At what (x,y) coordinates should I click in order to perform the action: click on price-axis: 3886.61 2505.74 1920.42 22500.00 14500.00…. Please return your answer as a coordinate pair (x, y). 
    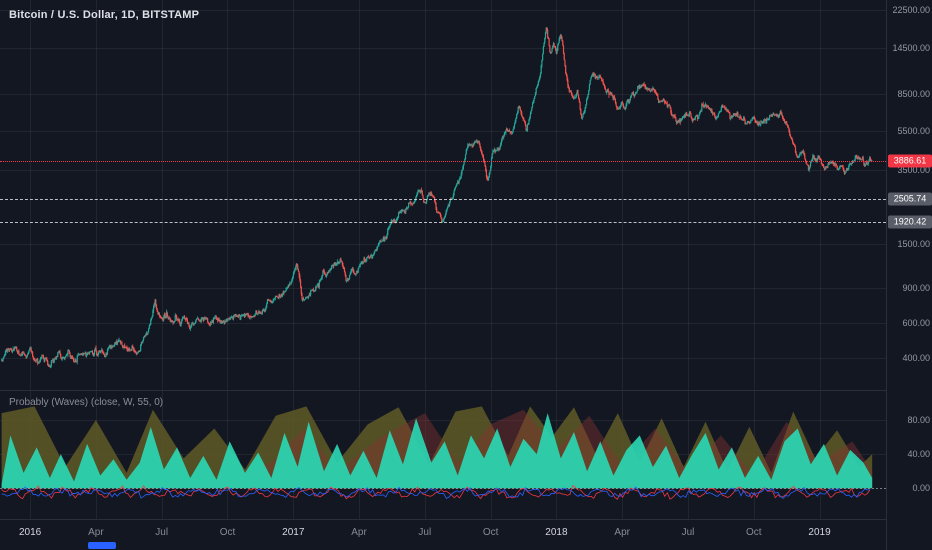
    Looking at the image, I should click on (909, 275).